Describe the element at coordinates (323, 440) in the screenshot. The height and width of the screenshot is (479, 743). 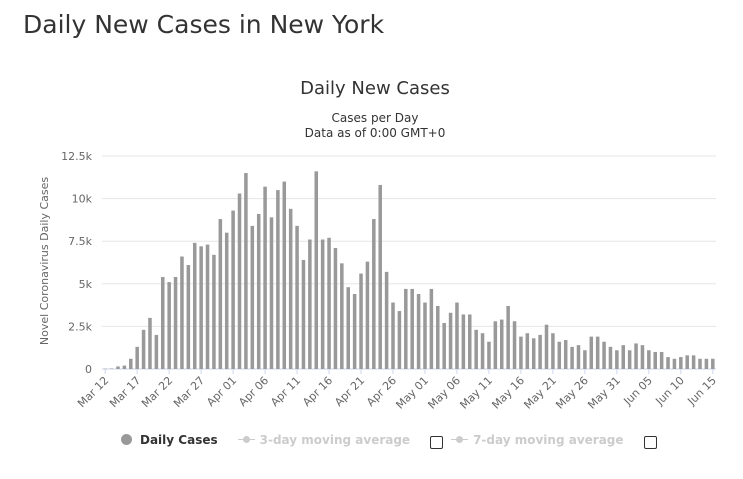
I see `legend-item-3-day-average: 3-day moving average` at that location.